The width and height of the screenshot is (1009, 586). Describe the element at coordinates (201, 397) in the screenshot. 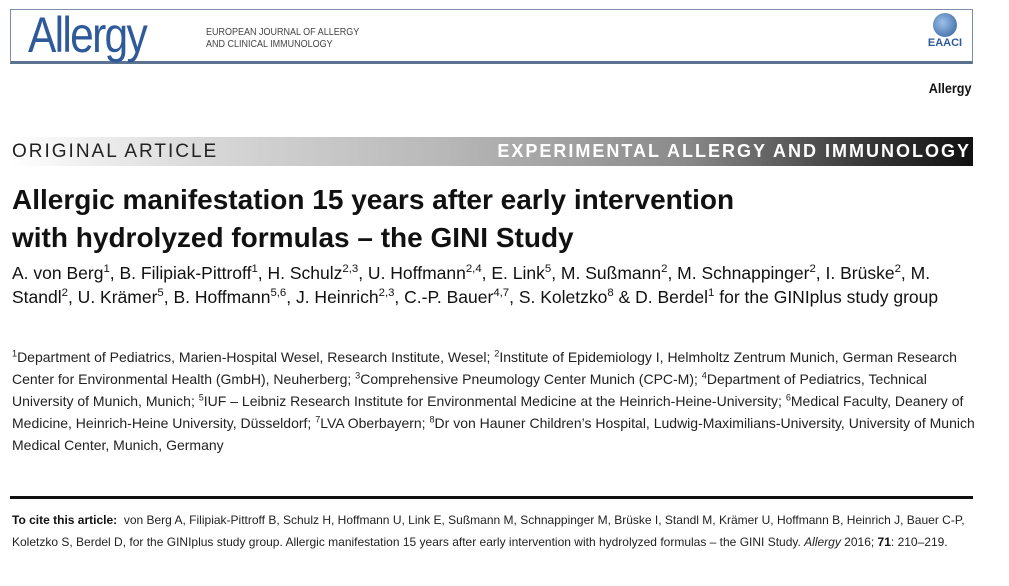

I see `affiliation-number: 5` at that location.